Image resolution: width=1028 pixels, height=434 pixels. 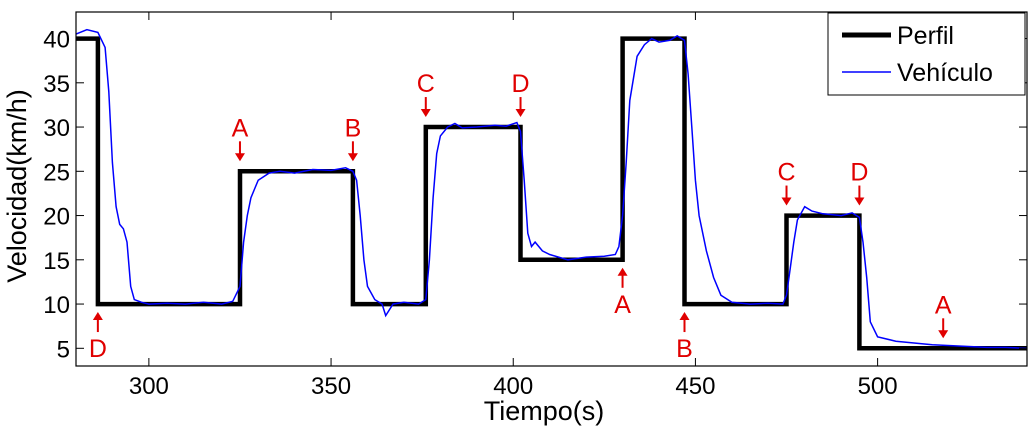 I want to click on x-axis-title: Tiempo(s), so click(x=544, y=411).